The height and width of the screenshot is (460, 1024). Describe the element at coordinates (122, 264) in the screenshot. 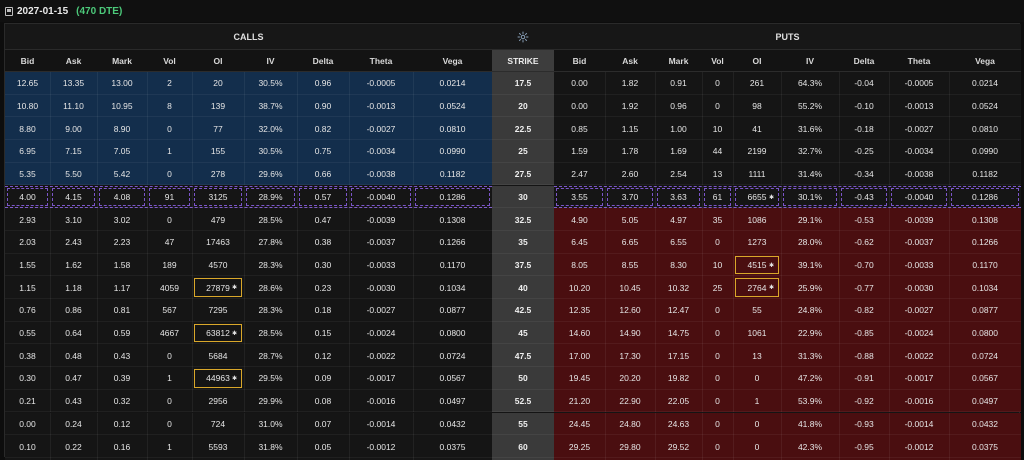

I see `call-mark-cell: 1.58` at that location.